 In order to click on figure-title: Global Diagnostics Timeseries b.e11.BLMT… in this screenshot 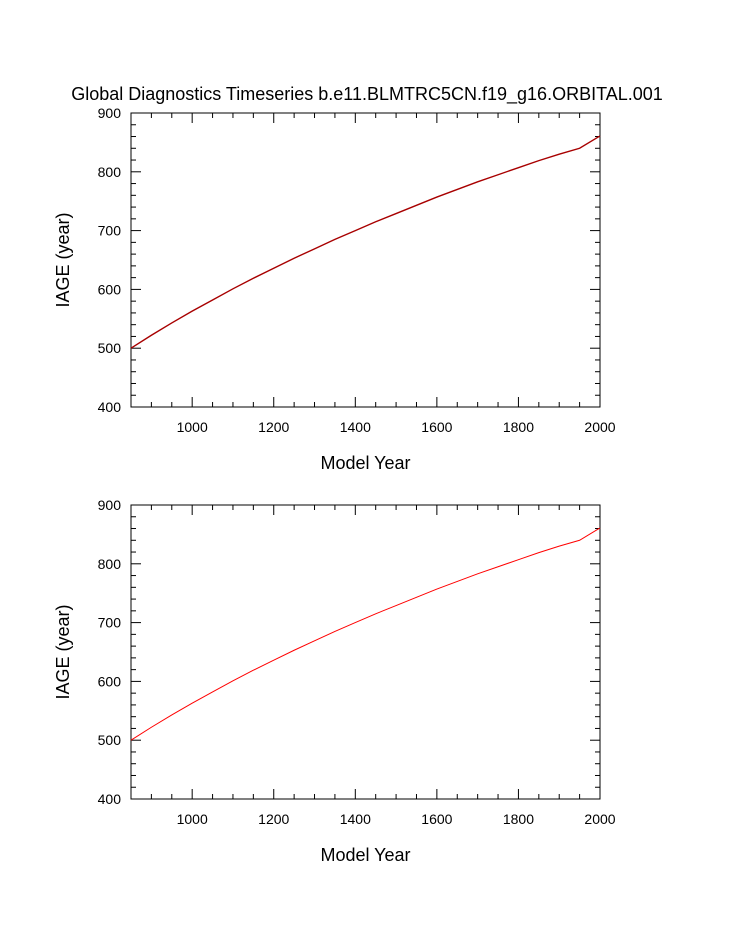, I will do `click(367, 94)`.